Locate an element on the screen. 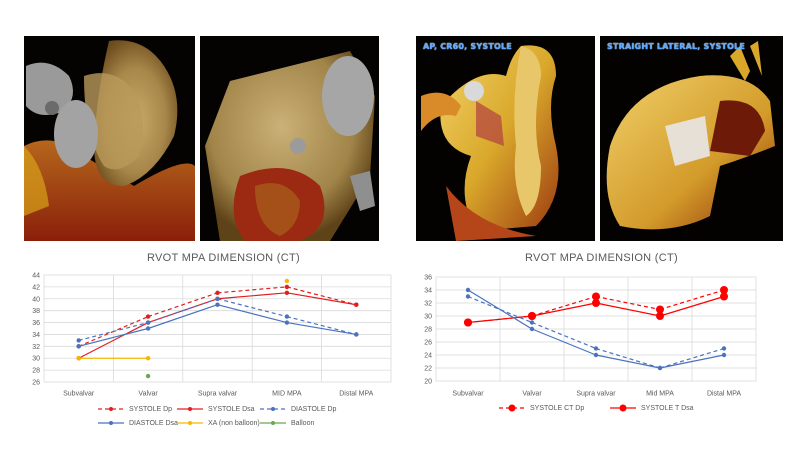  y-tick-label: 22 is located at coordinates (428, 369).